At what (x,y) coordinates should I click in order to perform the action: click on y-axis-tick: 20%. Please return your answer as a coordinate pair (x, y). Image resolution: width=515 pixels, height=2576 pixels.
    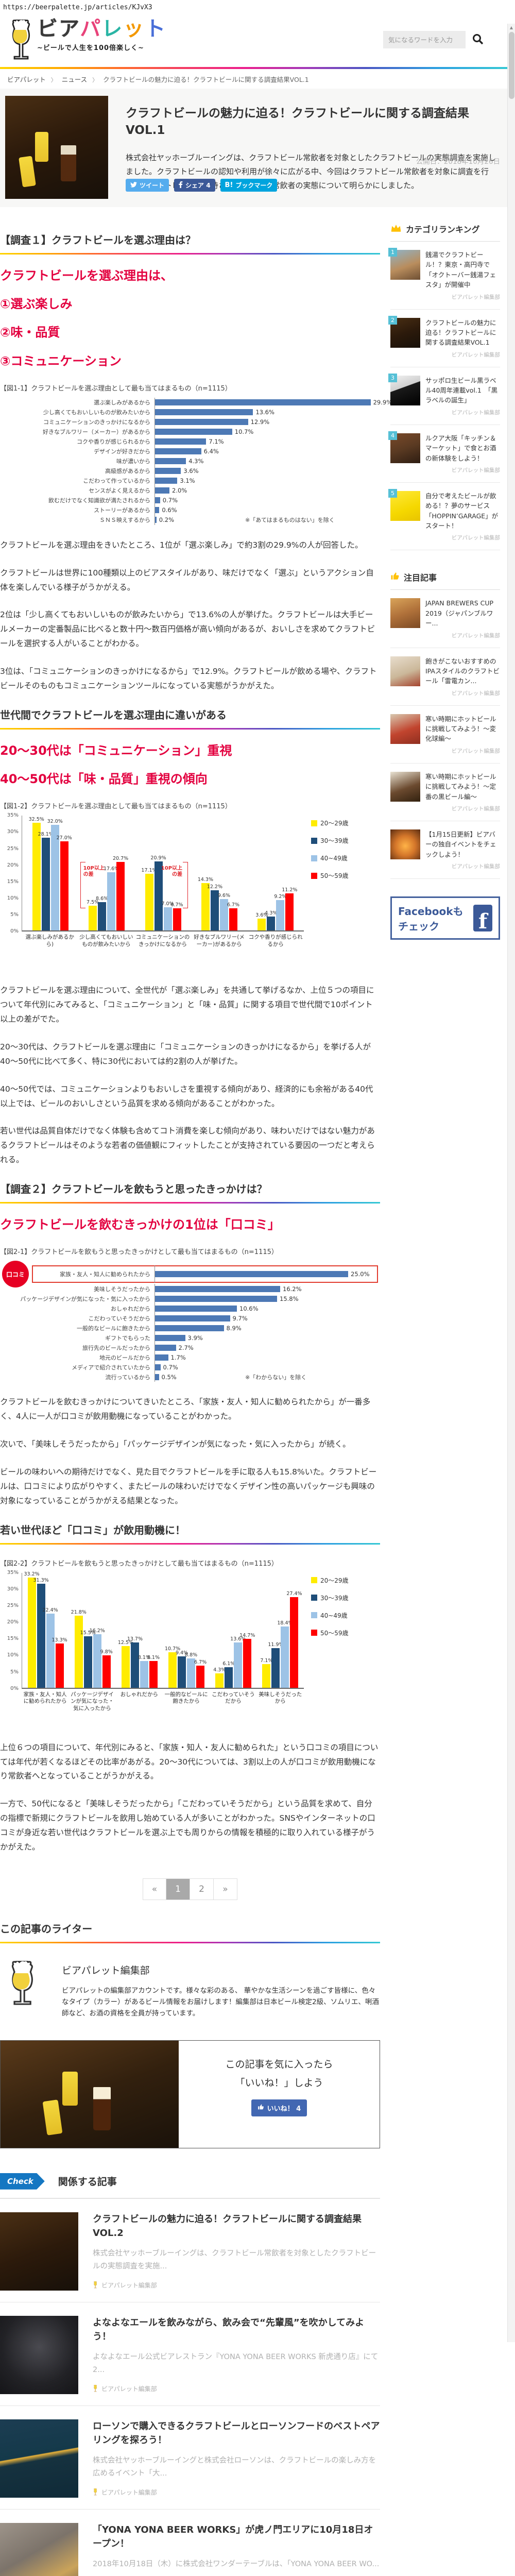
    Looking at the image, I should click on (13, 865).